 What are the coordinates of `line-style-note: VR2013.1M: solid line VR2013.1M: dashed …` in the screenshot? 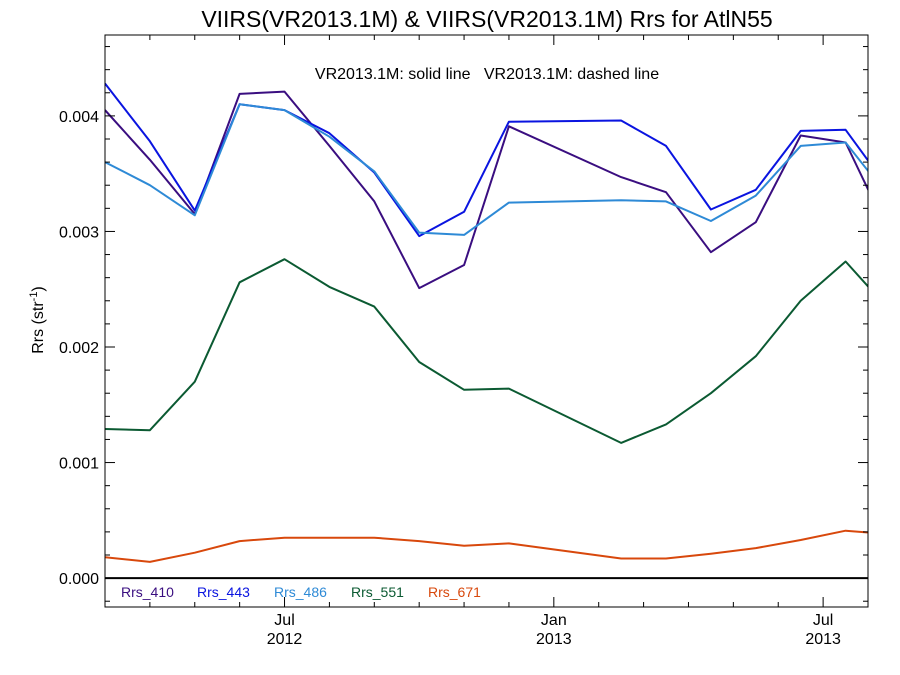 It's located at (487, 74).